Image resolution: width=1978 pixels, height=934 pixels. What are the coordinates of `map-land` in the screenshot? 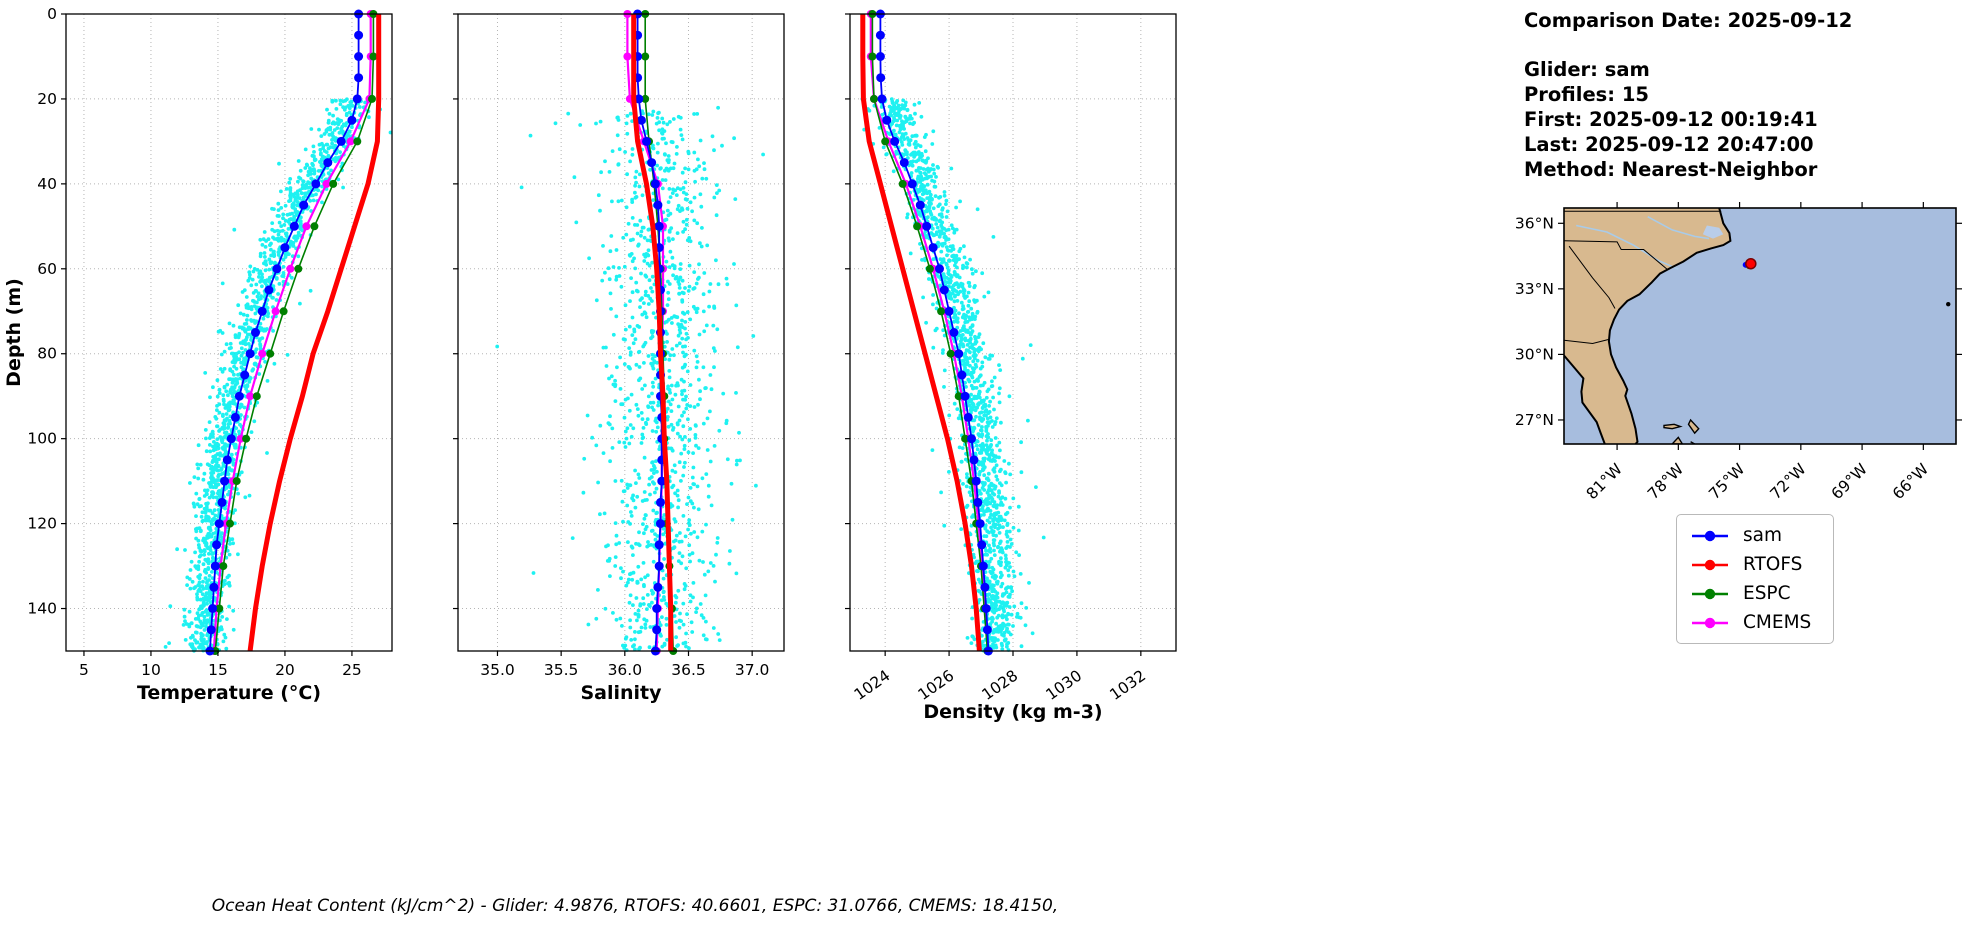 It's located at (1647, 326).